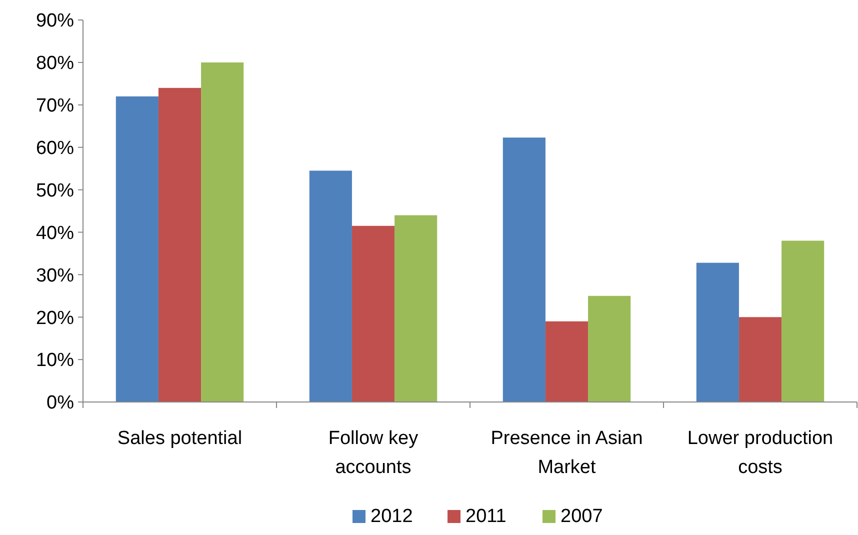 The width and height of the screenshot is (858, 535). What do you see at coordinates (179, 438) in the screenshot?
I see `x-tick-label: Sales potential` at bounding box center [179, 438].